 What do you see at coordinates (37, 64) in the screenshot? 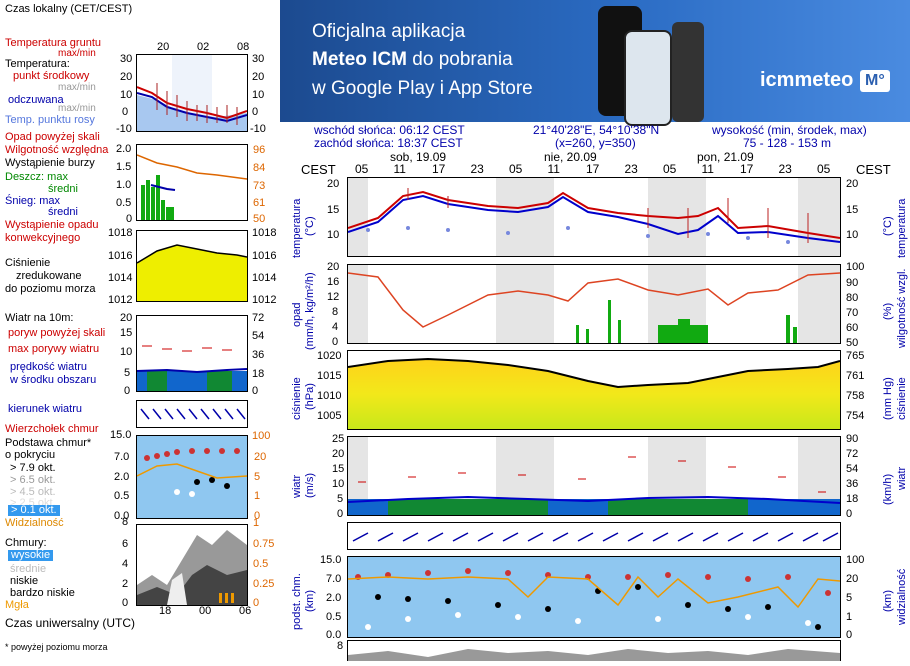
I see `legend-temperature: Temperatura:` at bounding box center [37, 64].